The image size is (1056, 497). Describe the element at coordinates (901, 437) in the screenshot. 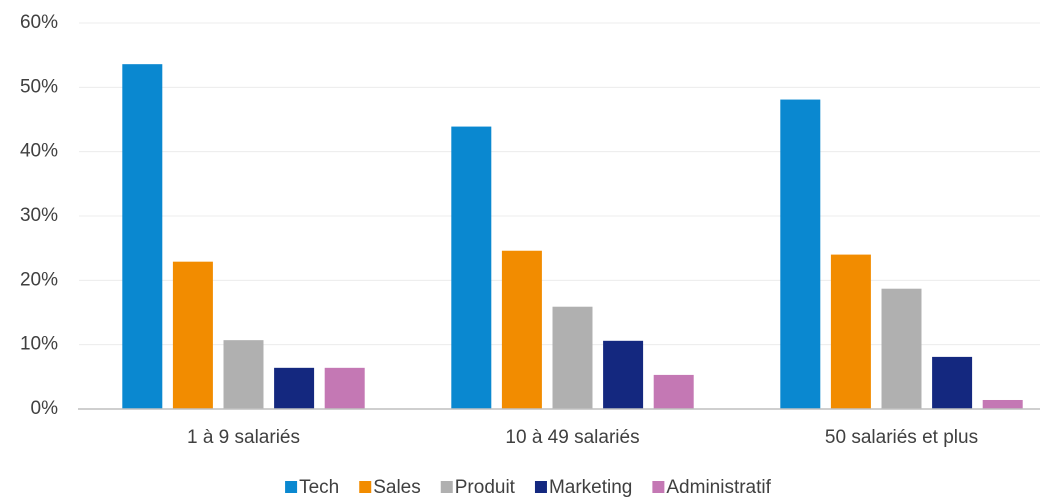

I see `x-tick-label: 50 salariés et plus` at that location.